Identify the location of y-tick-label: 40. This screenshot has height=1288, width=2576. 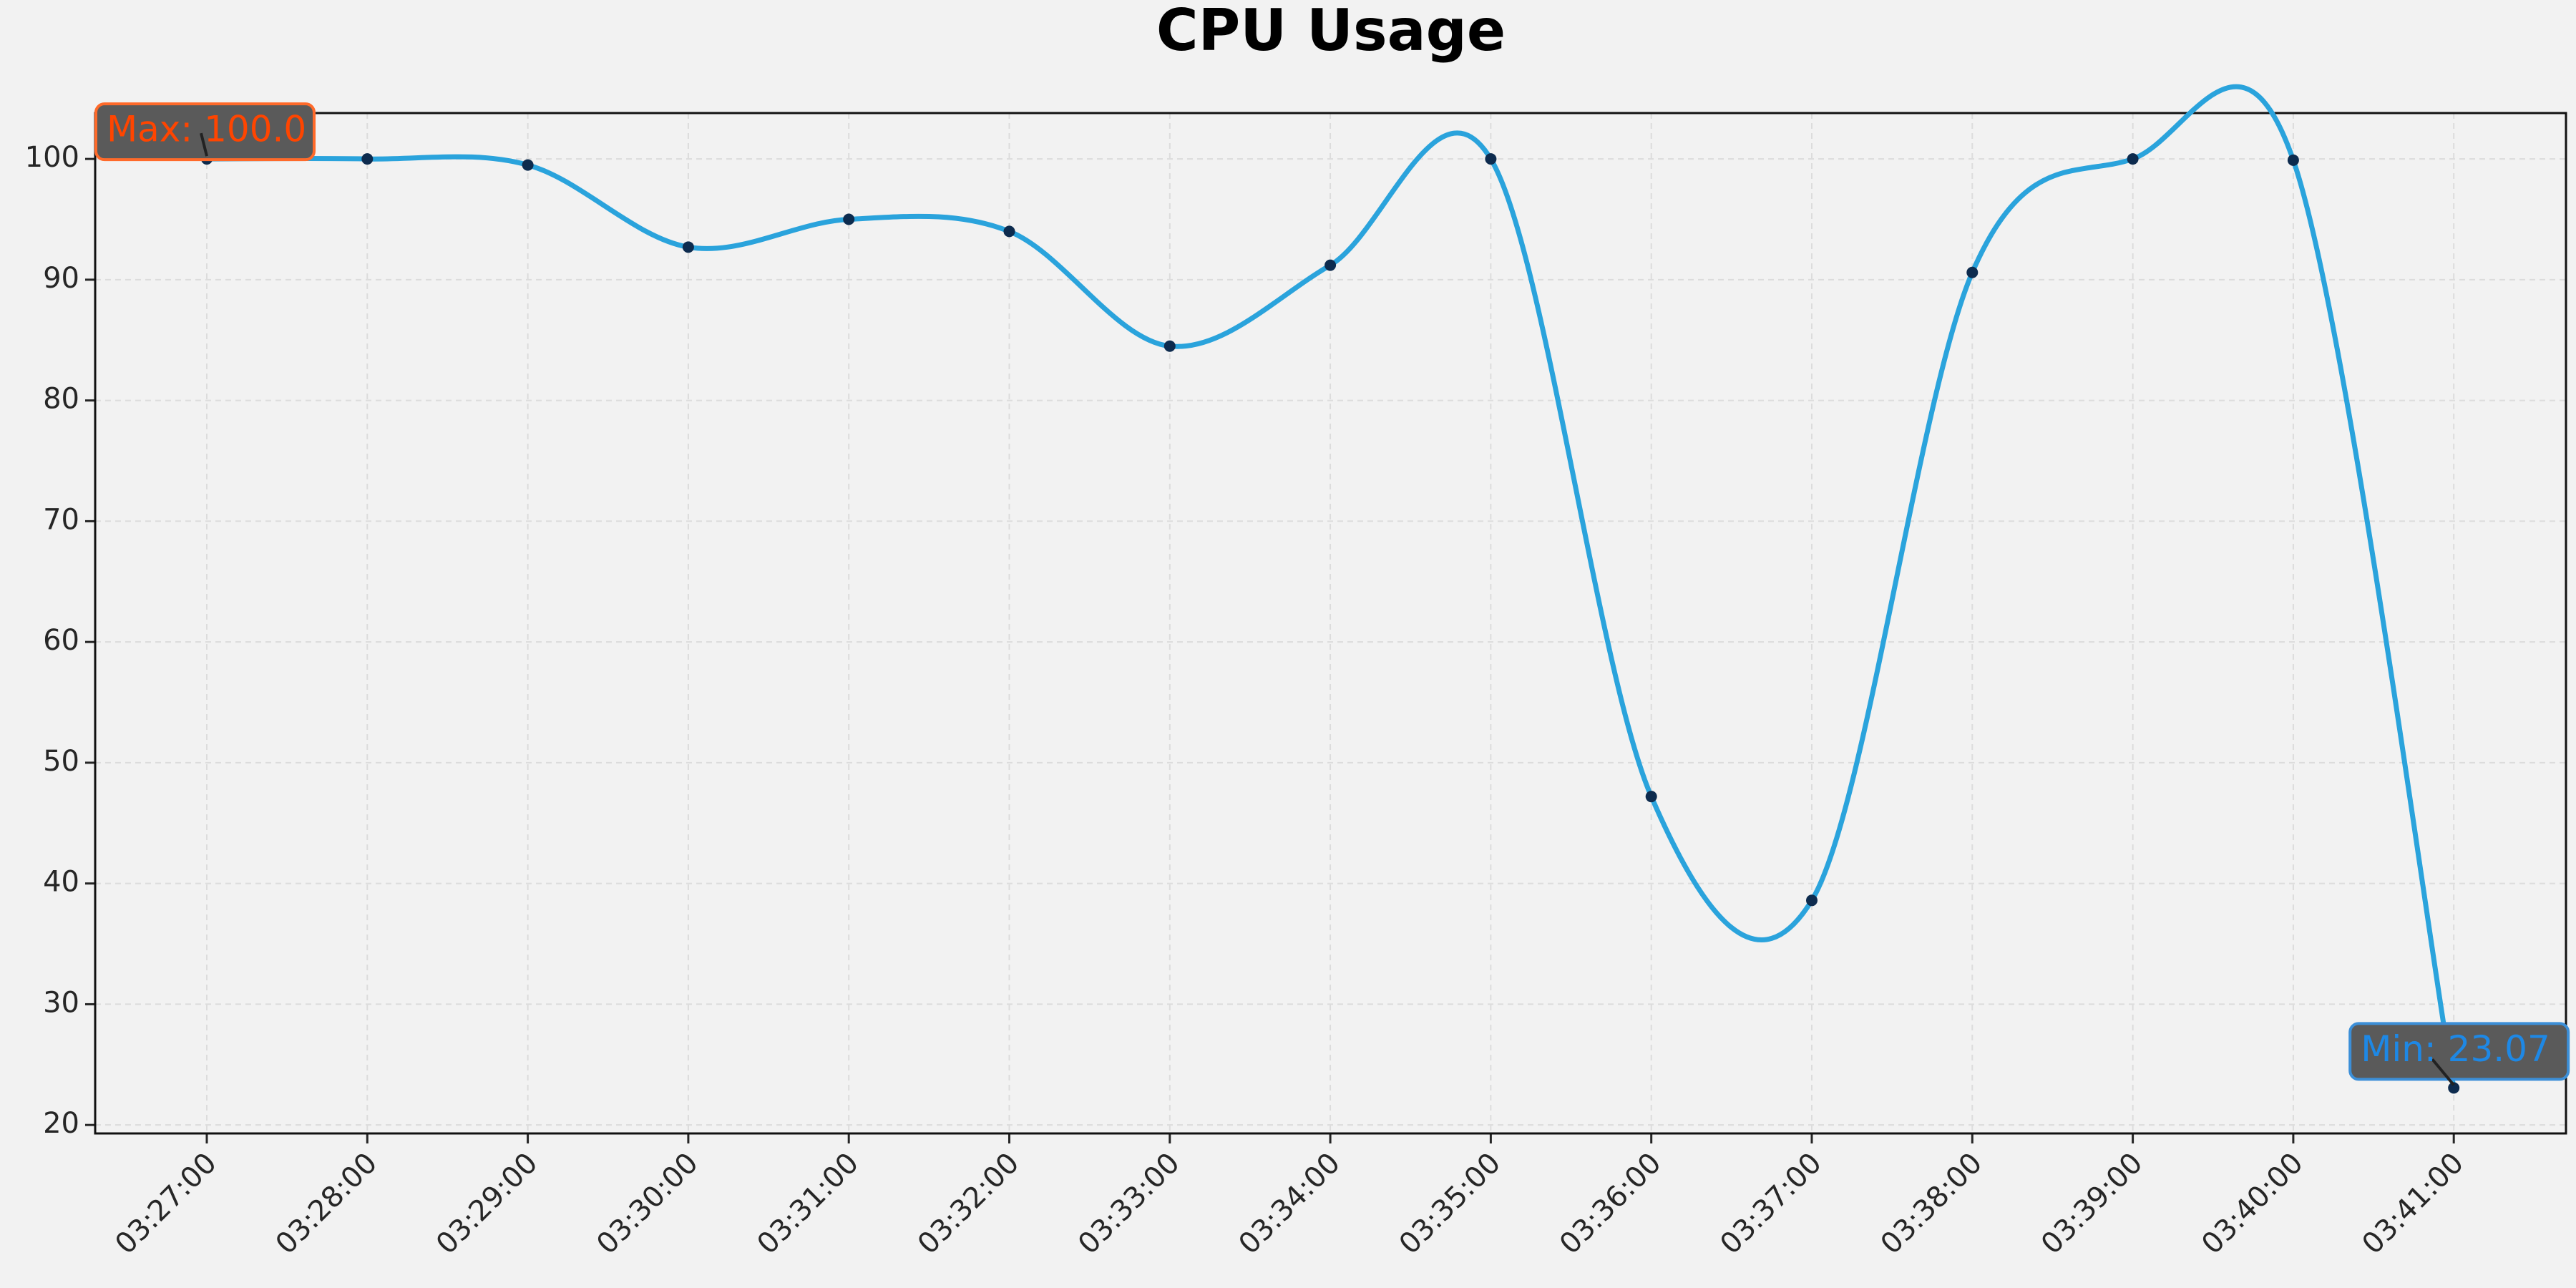
(61, 882).